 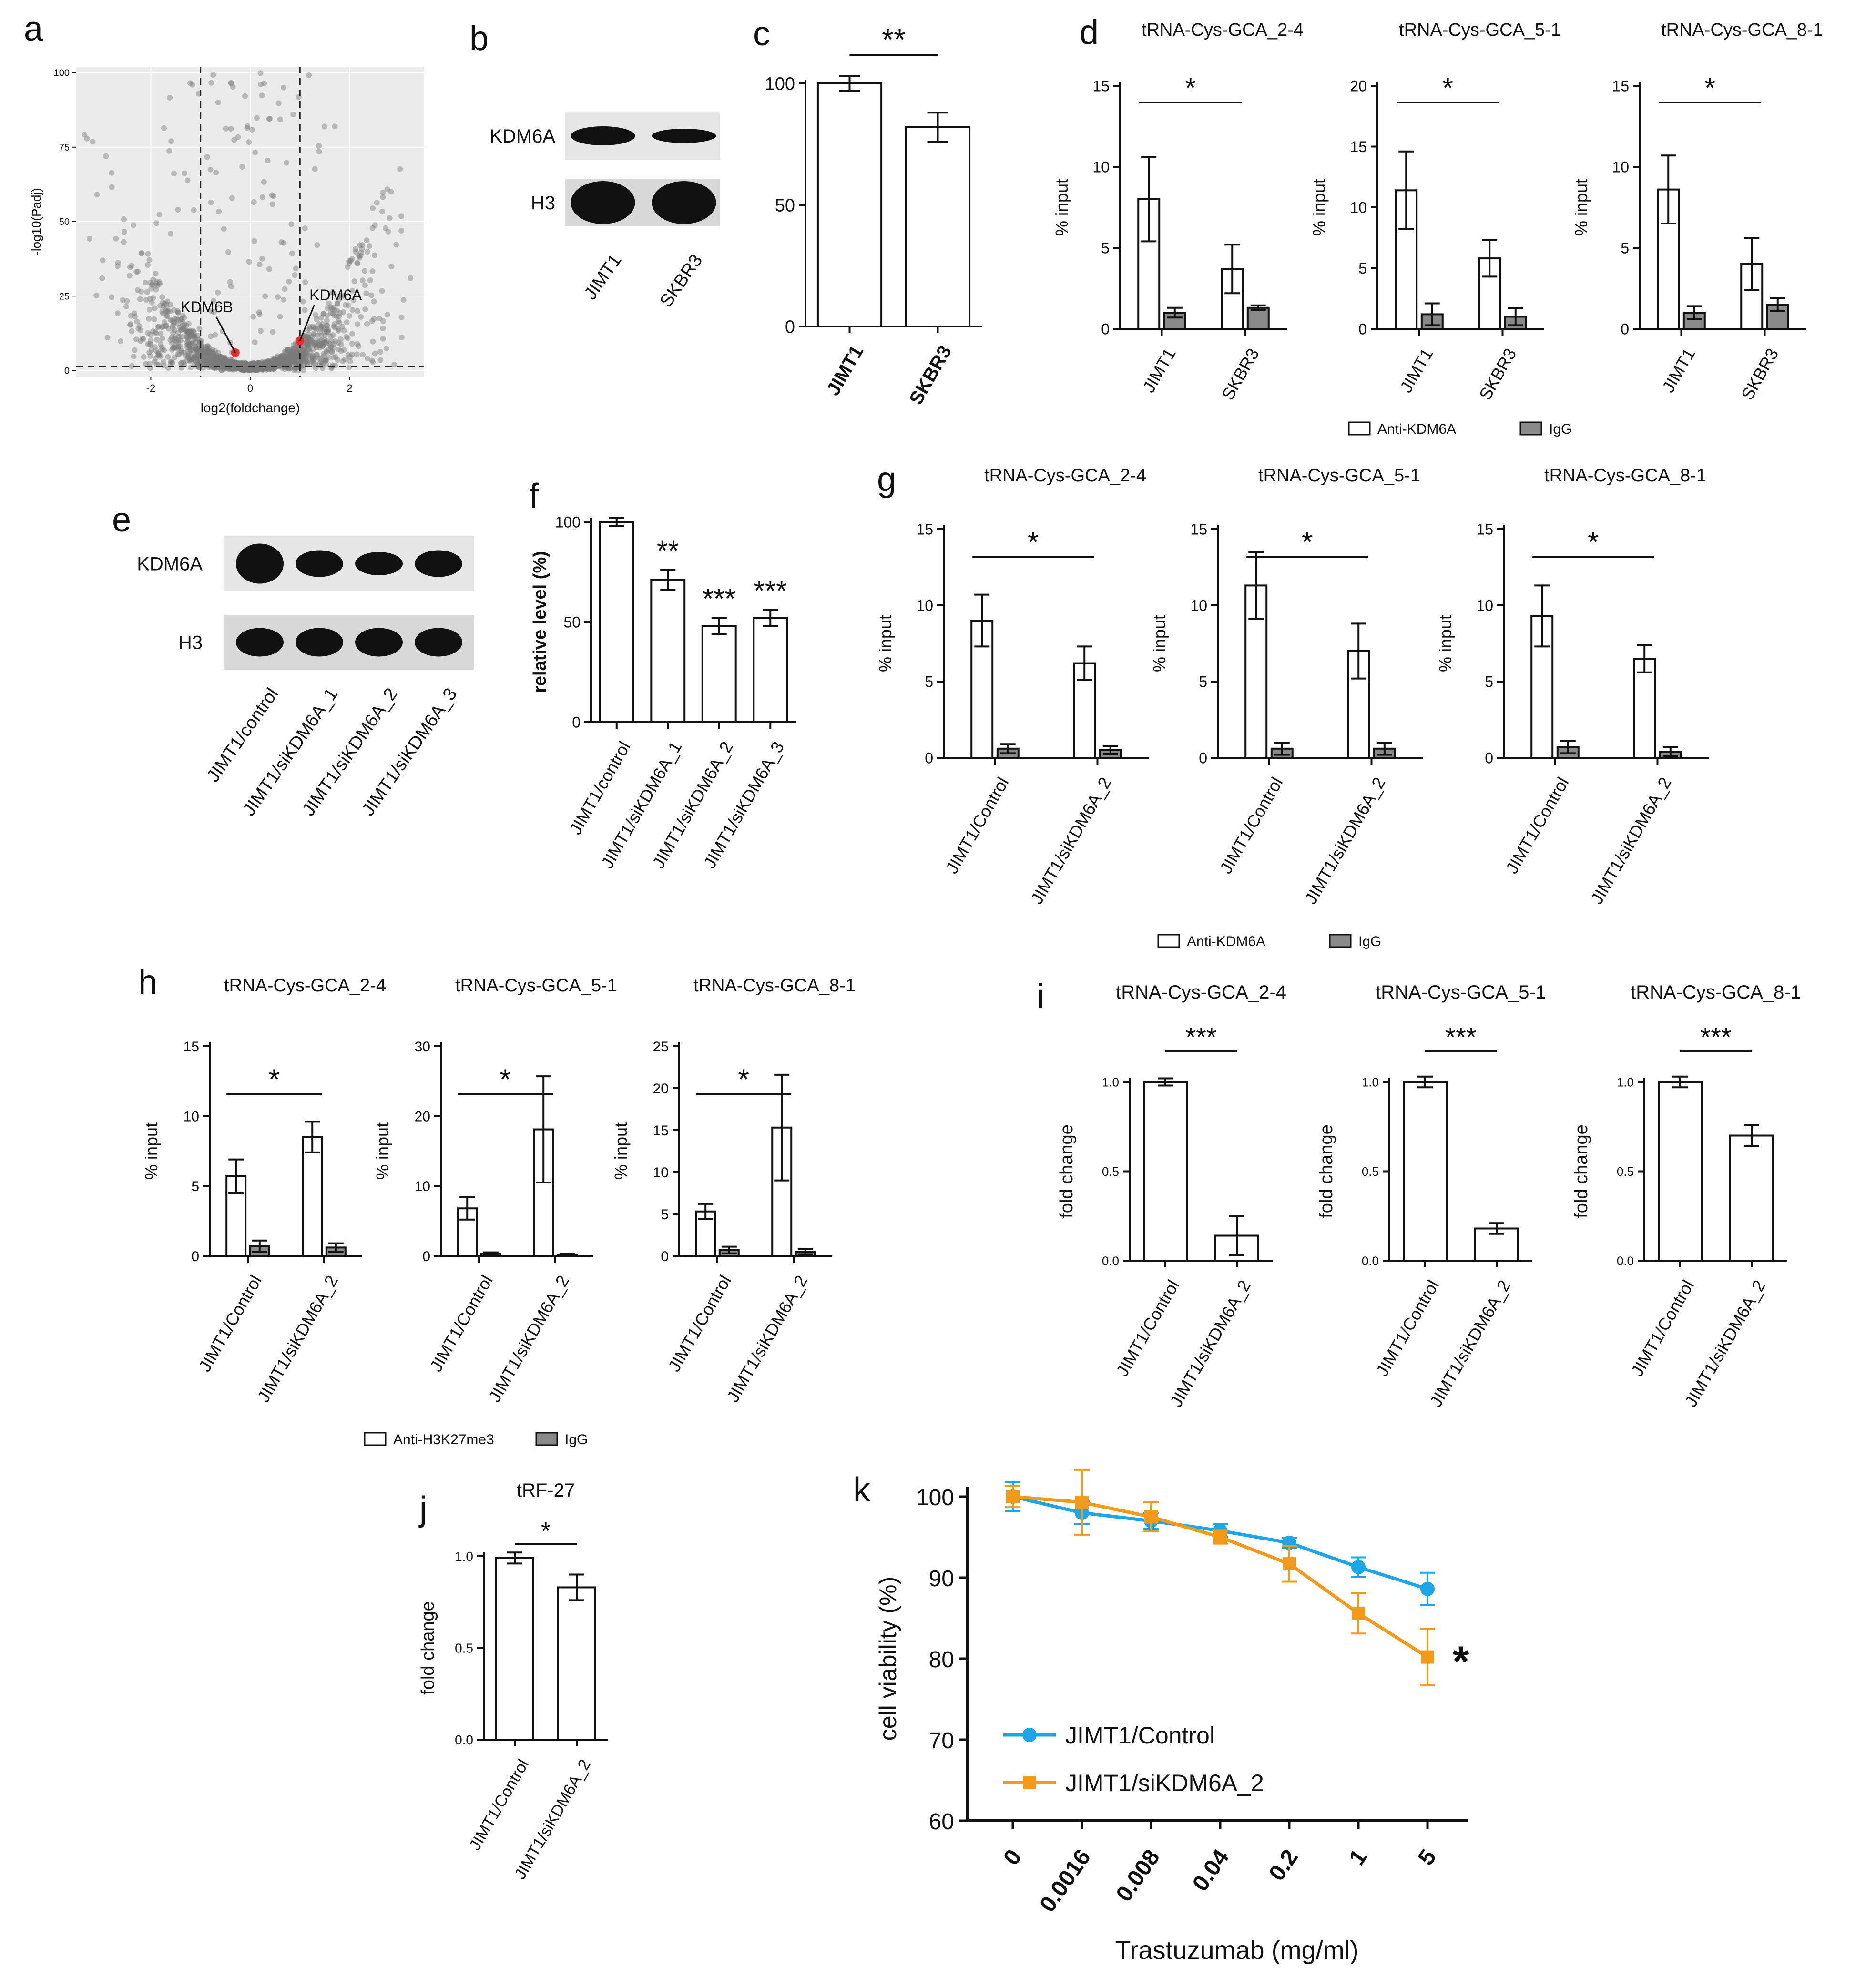 What do you see at coordinates (684, 136) in the screenshot?
I see `panel-b-blot-band` at bounding box center [684, 136].